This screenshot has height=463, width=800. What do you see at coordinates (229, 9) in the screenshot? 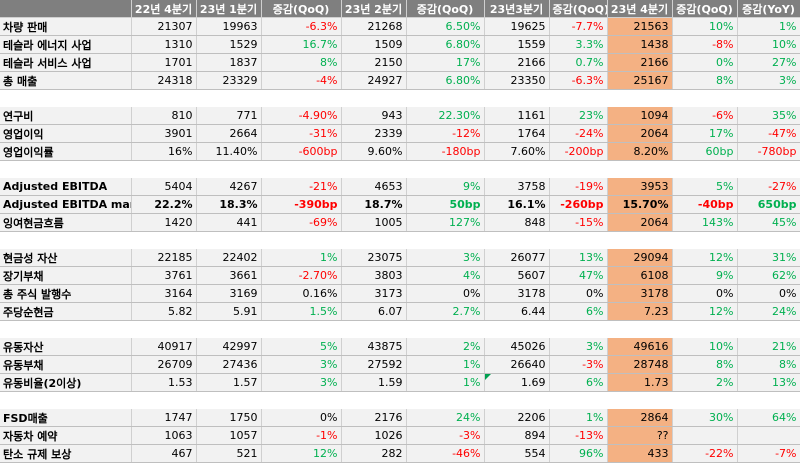
I see `column-header: 23년 1분기` at bounding box center [229, 9].